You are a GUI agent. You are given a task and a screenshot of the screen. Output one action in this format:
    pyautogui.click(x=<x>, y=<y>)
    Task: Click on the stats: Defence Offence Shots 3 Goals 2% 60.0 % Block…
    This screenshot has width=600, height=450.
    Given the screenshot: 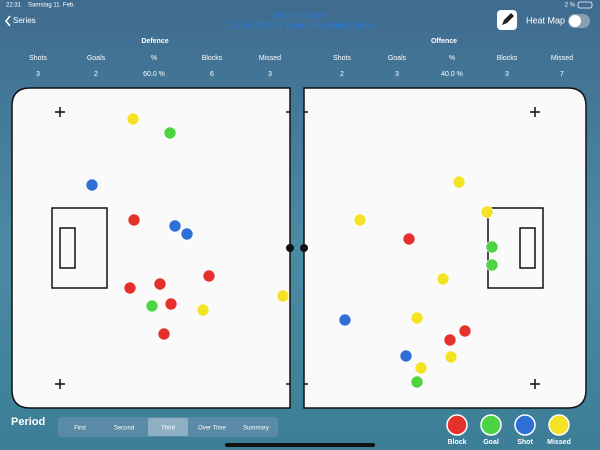 What is the action you would take?
    pyautogui.click(x=301, y=58)
    